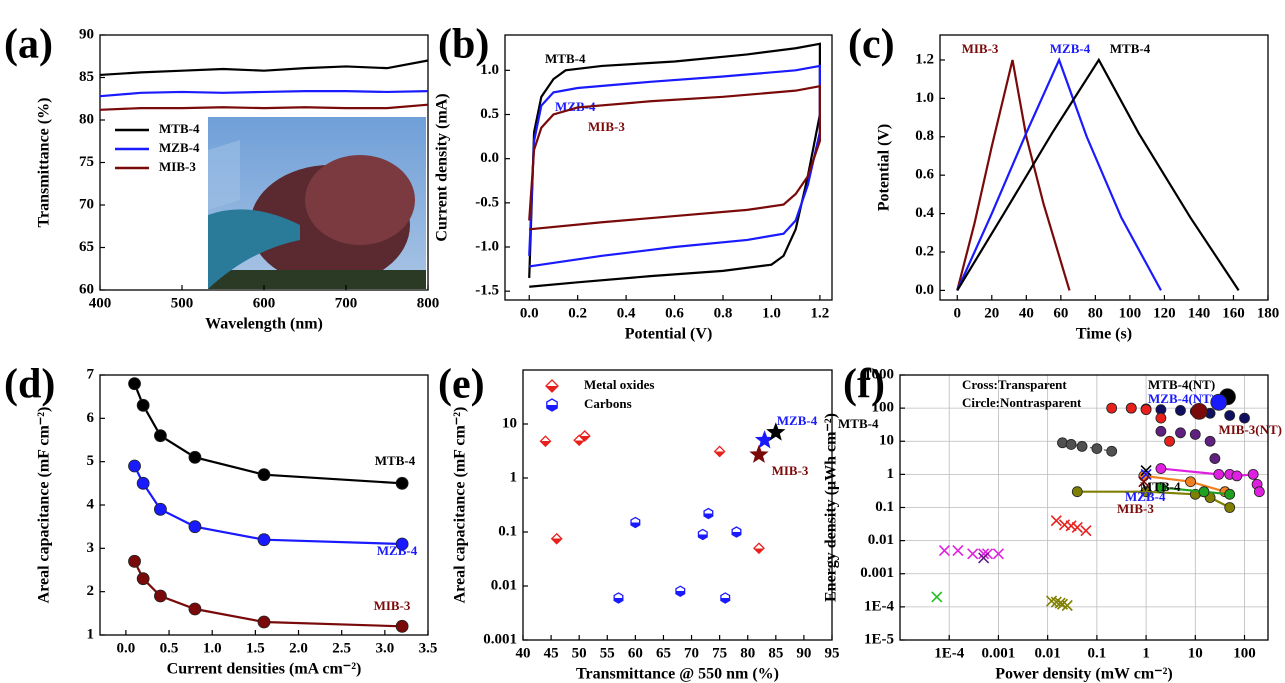 The width and height of the screenshot is (1285, 683). Describe the element at coordinates (463, 45) in the screenshot. I see `panel-label: (b)` at that location.